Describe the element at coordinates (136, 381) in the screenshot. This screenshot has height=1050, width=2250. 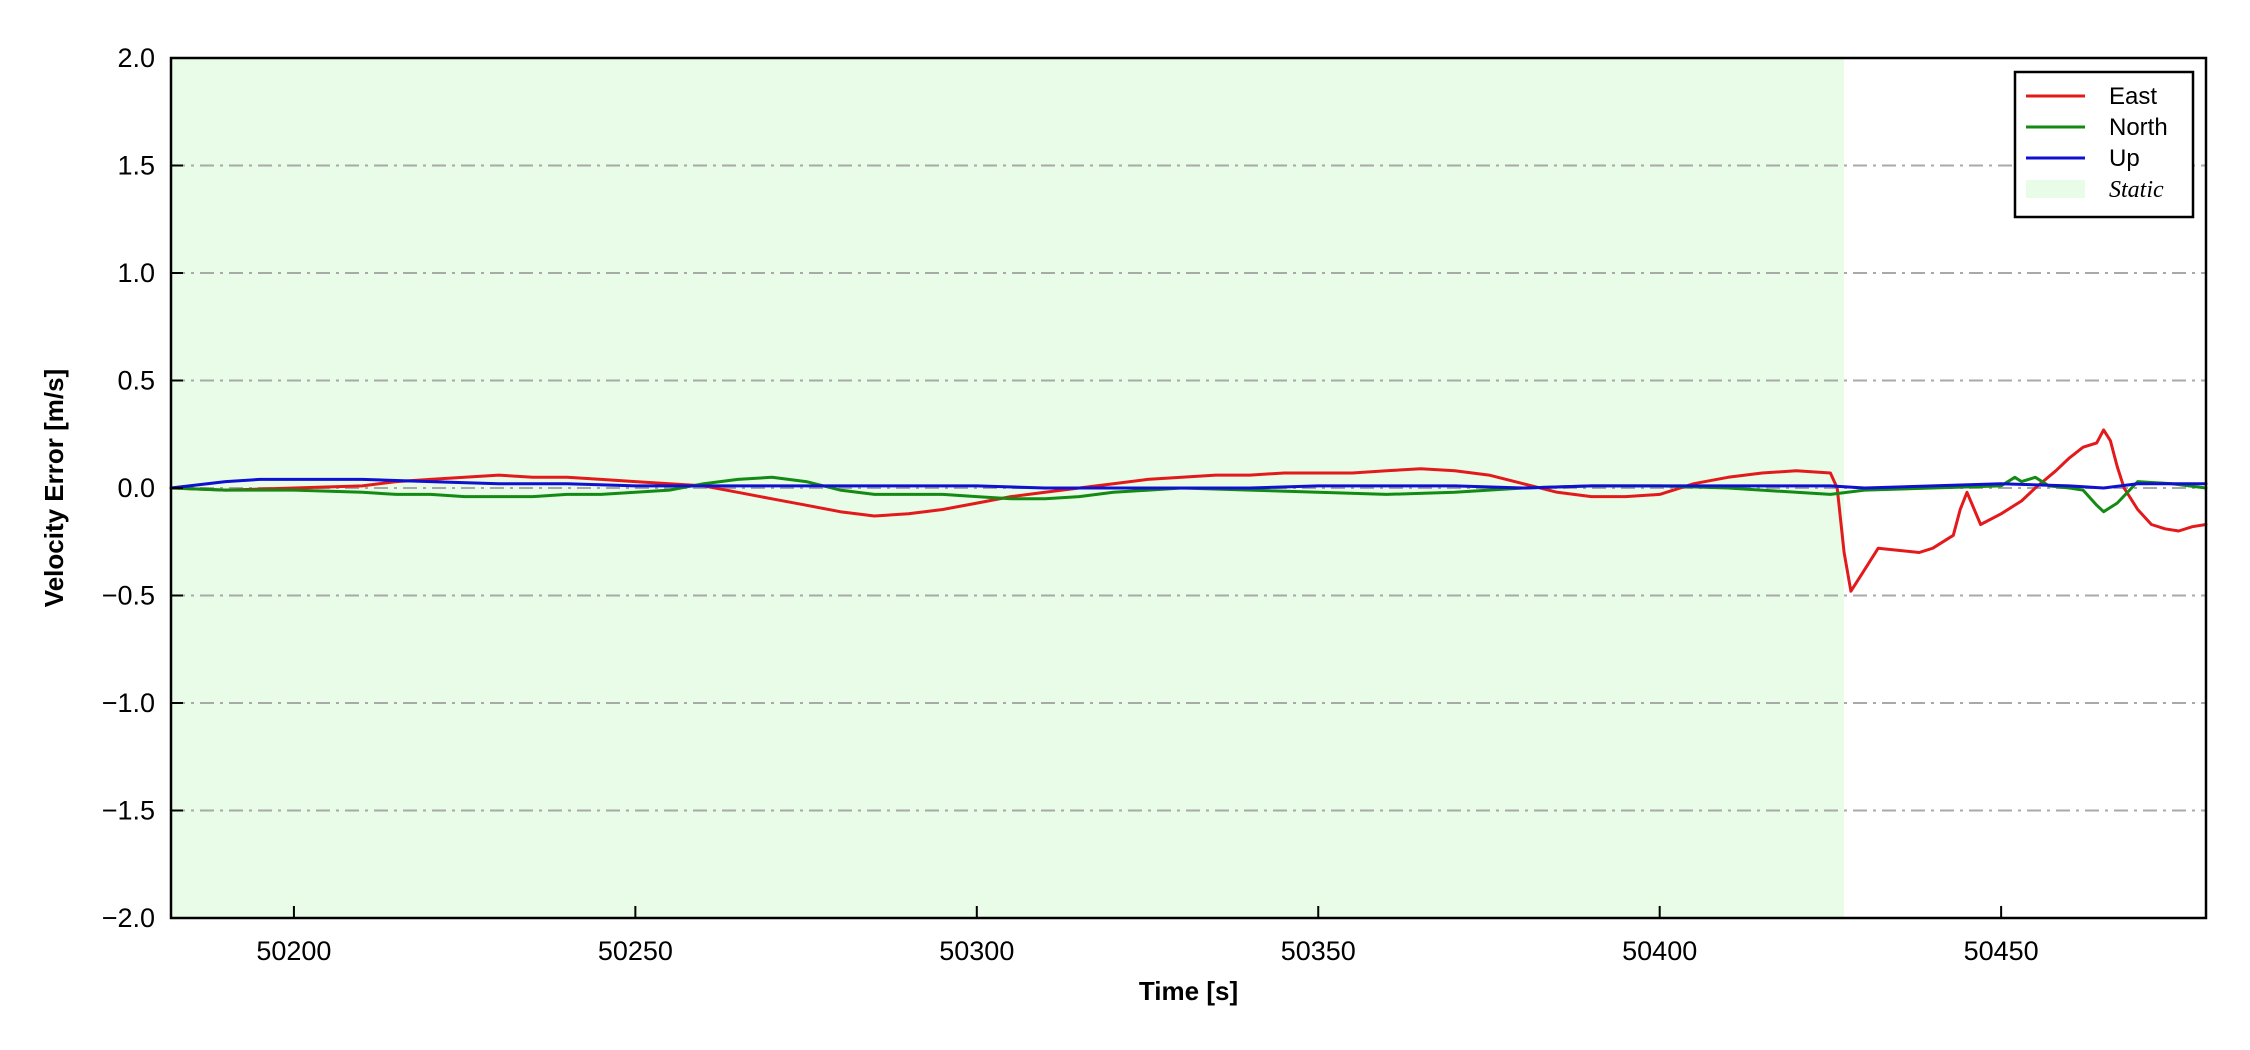
I see `y-tick-label: 0.5` at that location.